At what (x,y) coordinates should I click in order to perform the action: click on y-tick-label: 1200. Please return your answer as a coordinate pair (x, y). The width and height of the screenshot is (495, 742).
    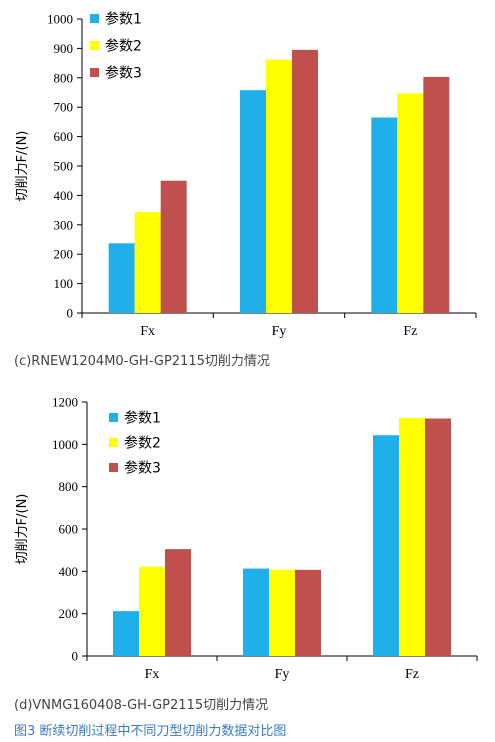
    Looking at the image, I should click on (65, 402).